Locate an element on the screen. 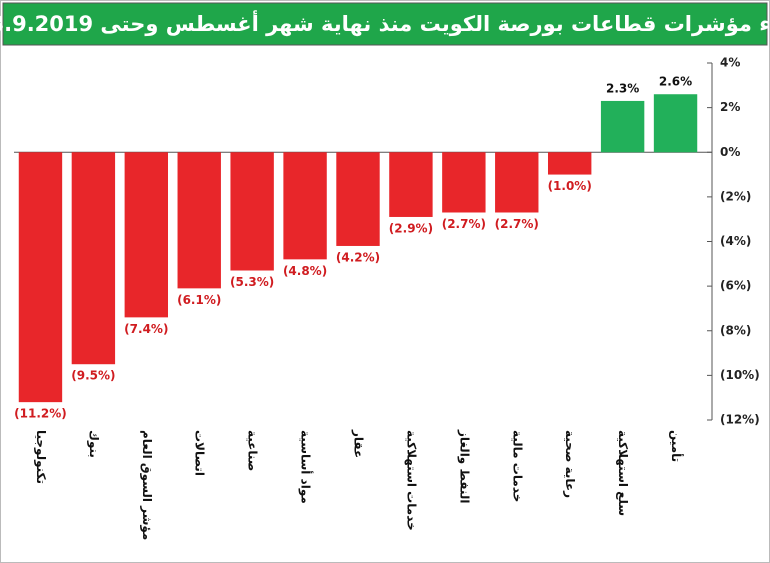 The image size is (770, 563). value-label: (9.5%) is located at coordinates (93, 376).